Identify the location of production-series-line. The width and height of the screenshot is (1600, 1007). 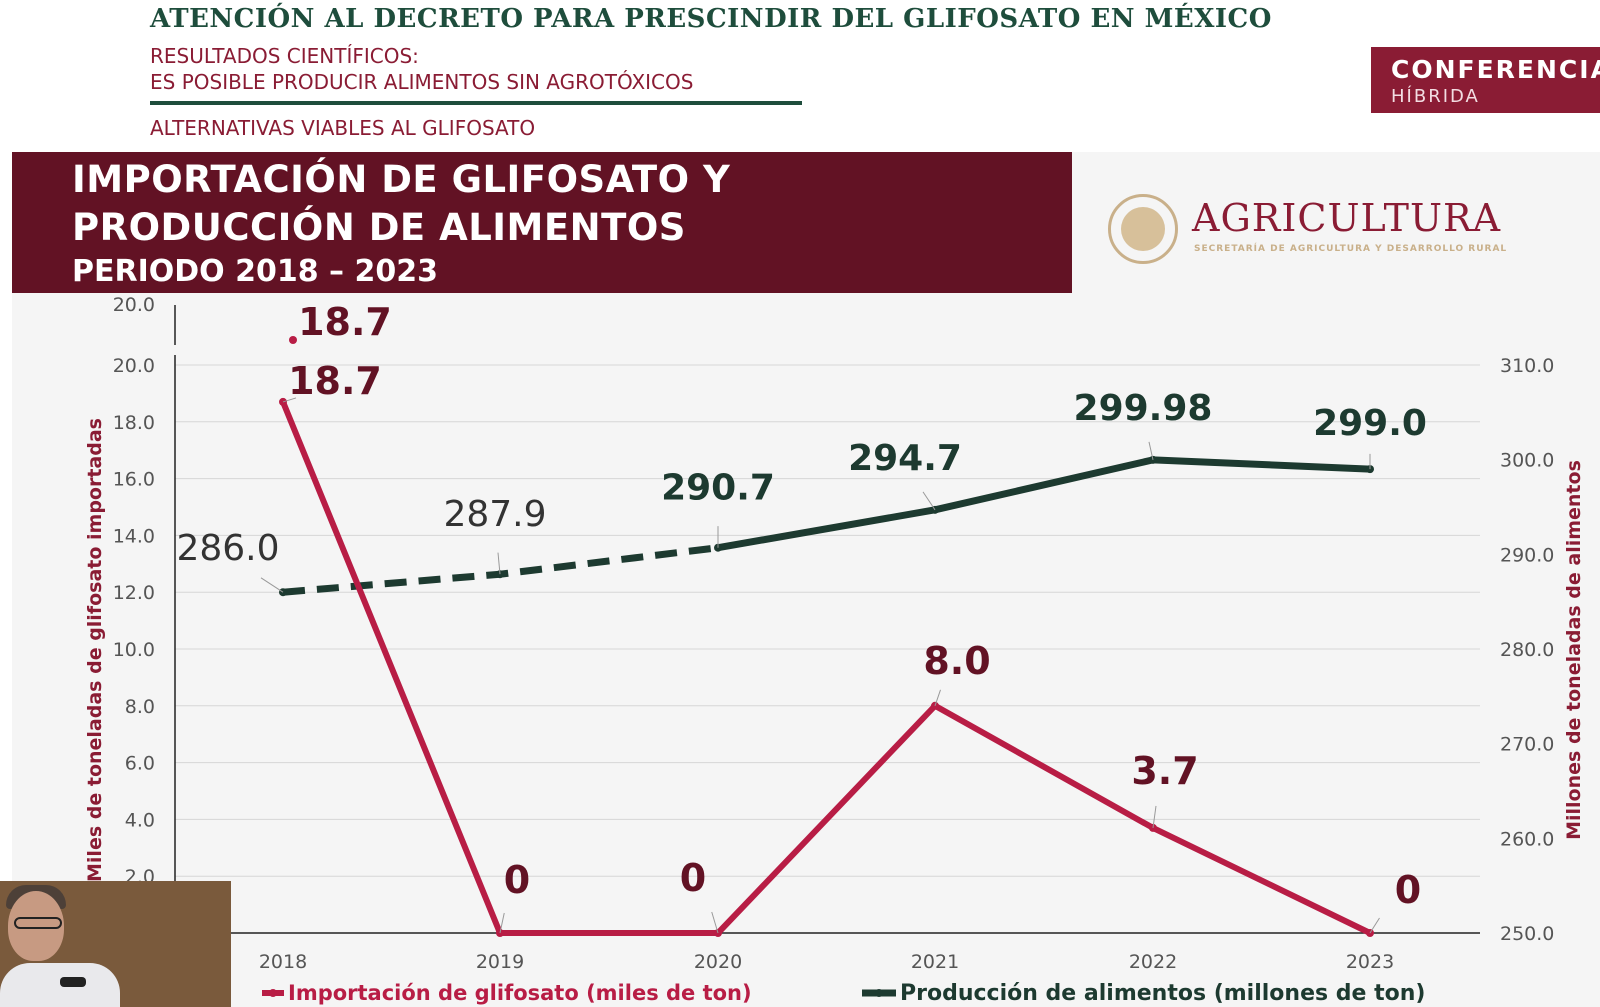
(1044, 504).